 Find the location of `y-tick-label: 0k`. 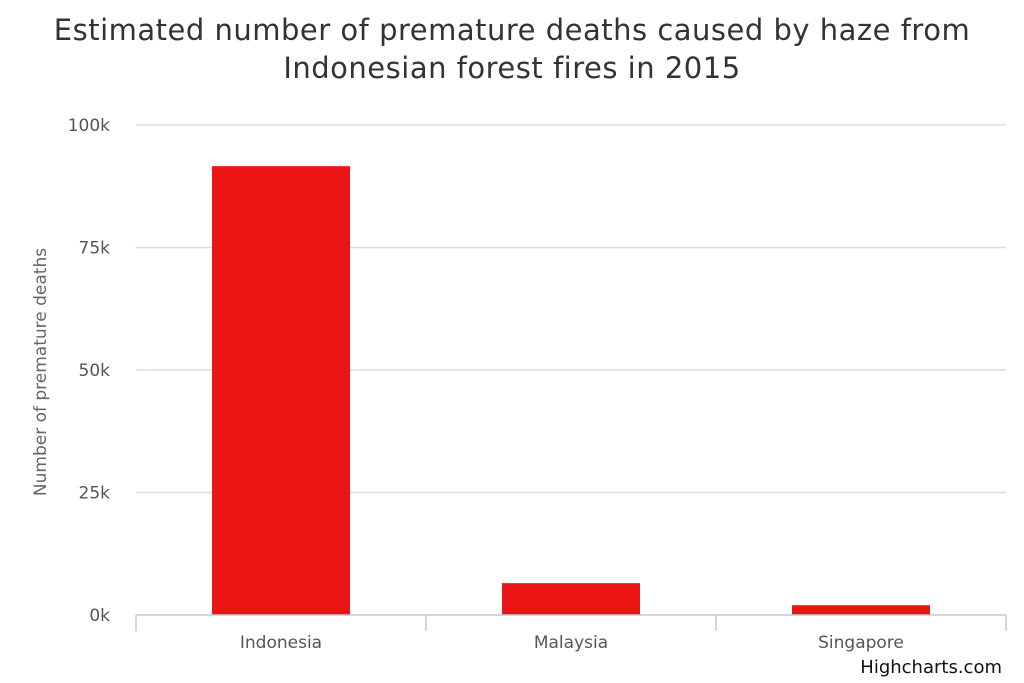

y-tick-label: 0k is located at coordinates (99, 616).